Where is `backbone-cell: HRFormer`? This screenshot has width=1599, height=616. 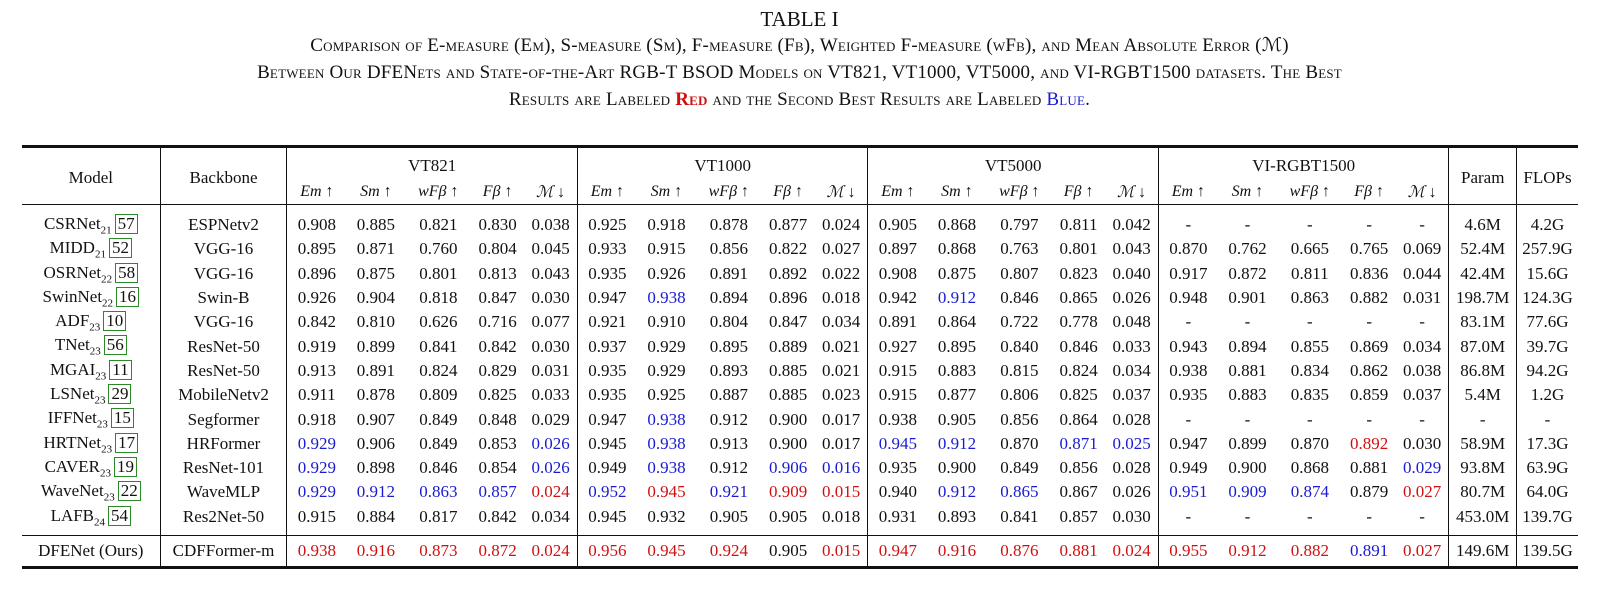 backbone-cell: HRFormer is located at coordinates (224, 443).